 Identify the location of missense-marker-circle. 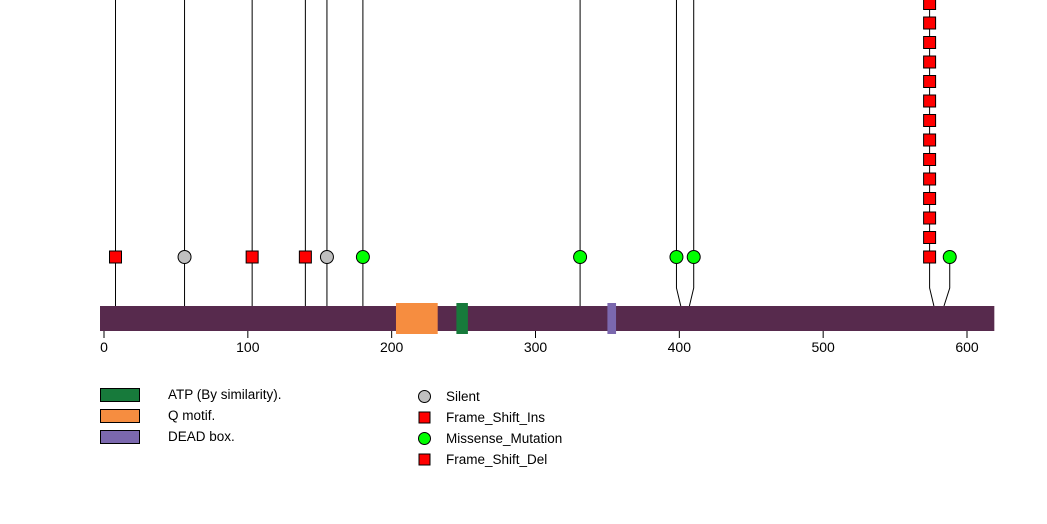
(424, 438).